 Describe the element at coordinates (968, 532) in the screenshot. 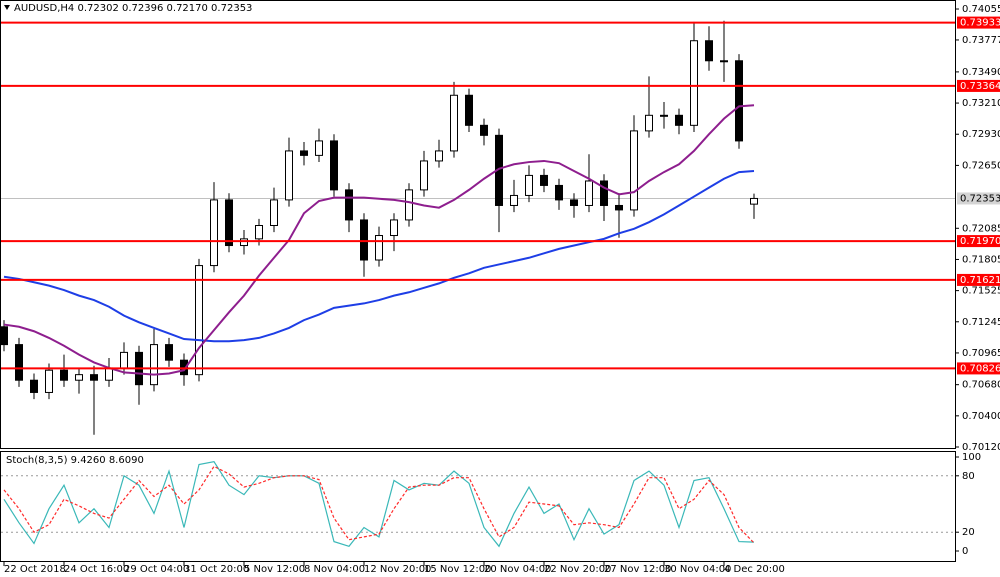

I see `y-tick-label: 20` at that location.